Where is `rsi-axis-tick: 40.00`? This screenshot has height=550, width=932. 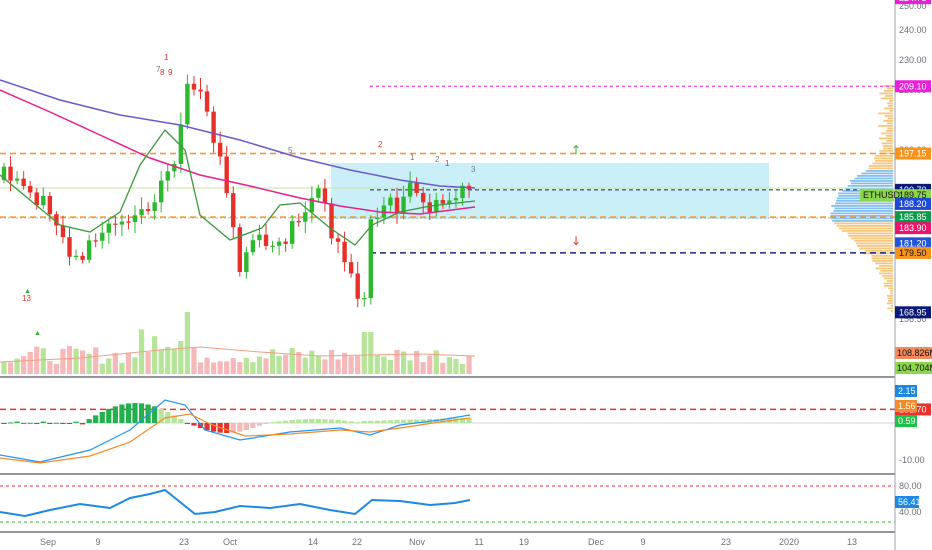 rsi-axis-tick: 40.00 is located at coordinates (910, 512).